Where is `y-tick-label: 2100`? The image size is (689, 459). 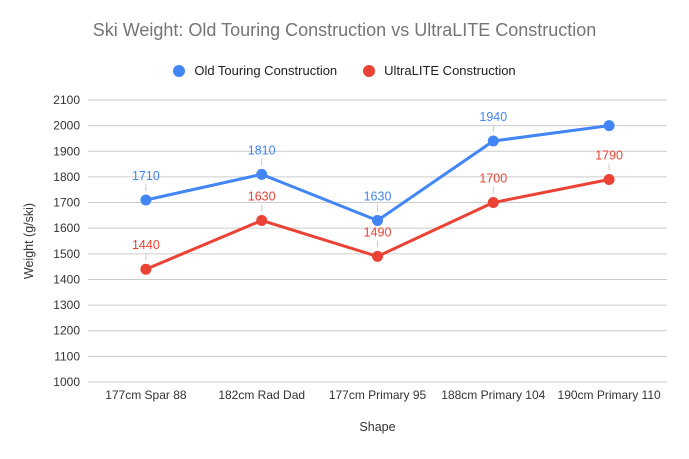
y-tick-label: 2100 is located at coordinates (66, 100).